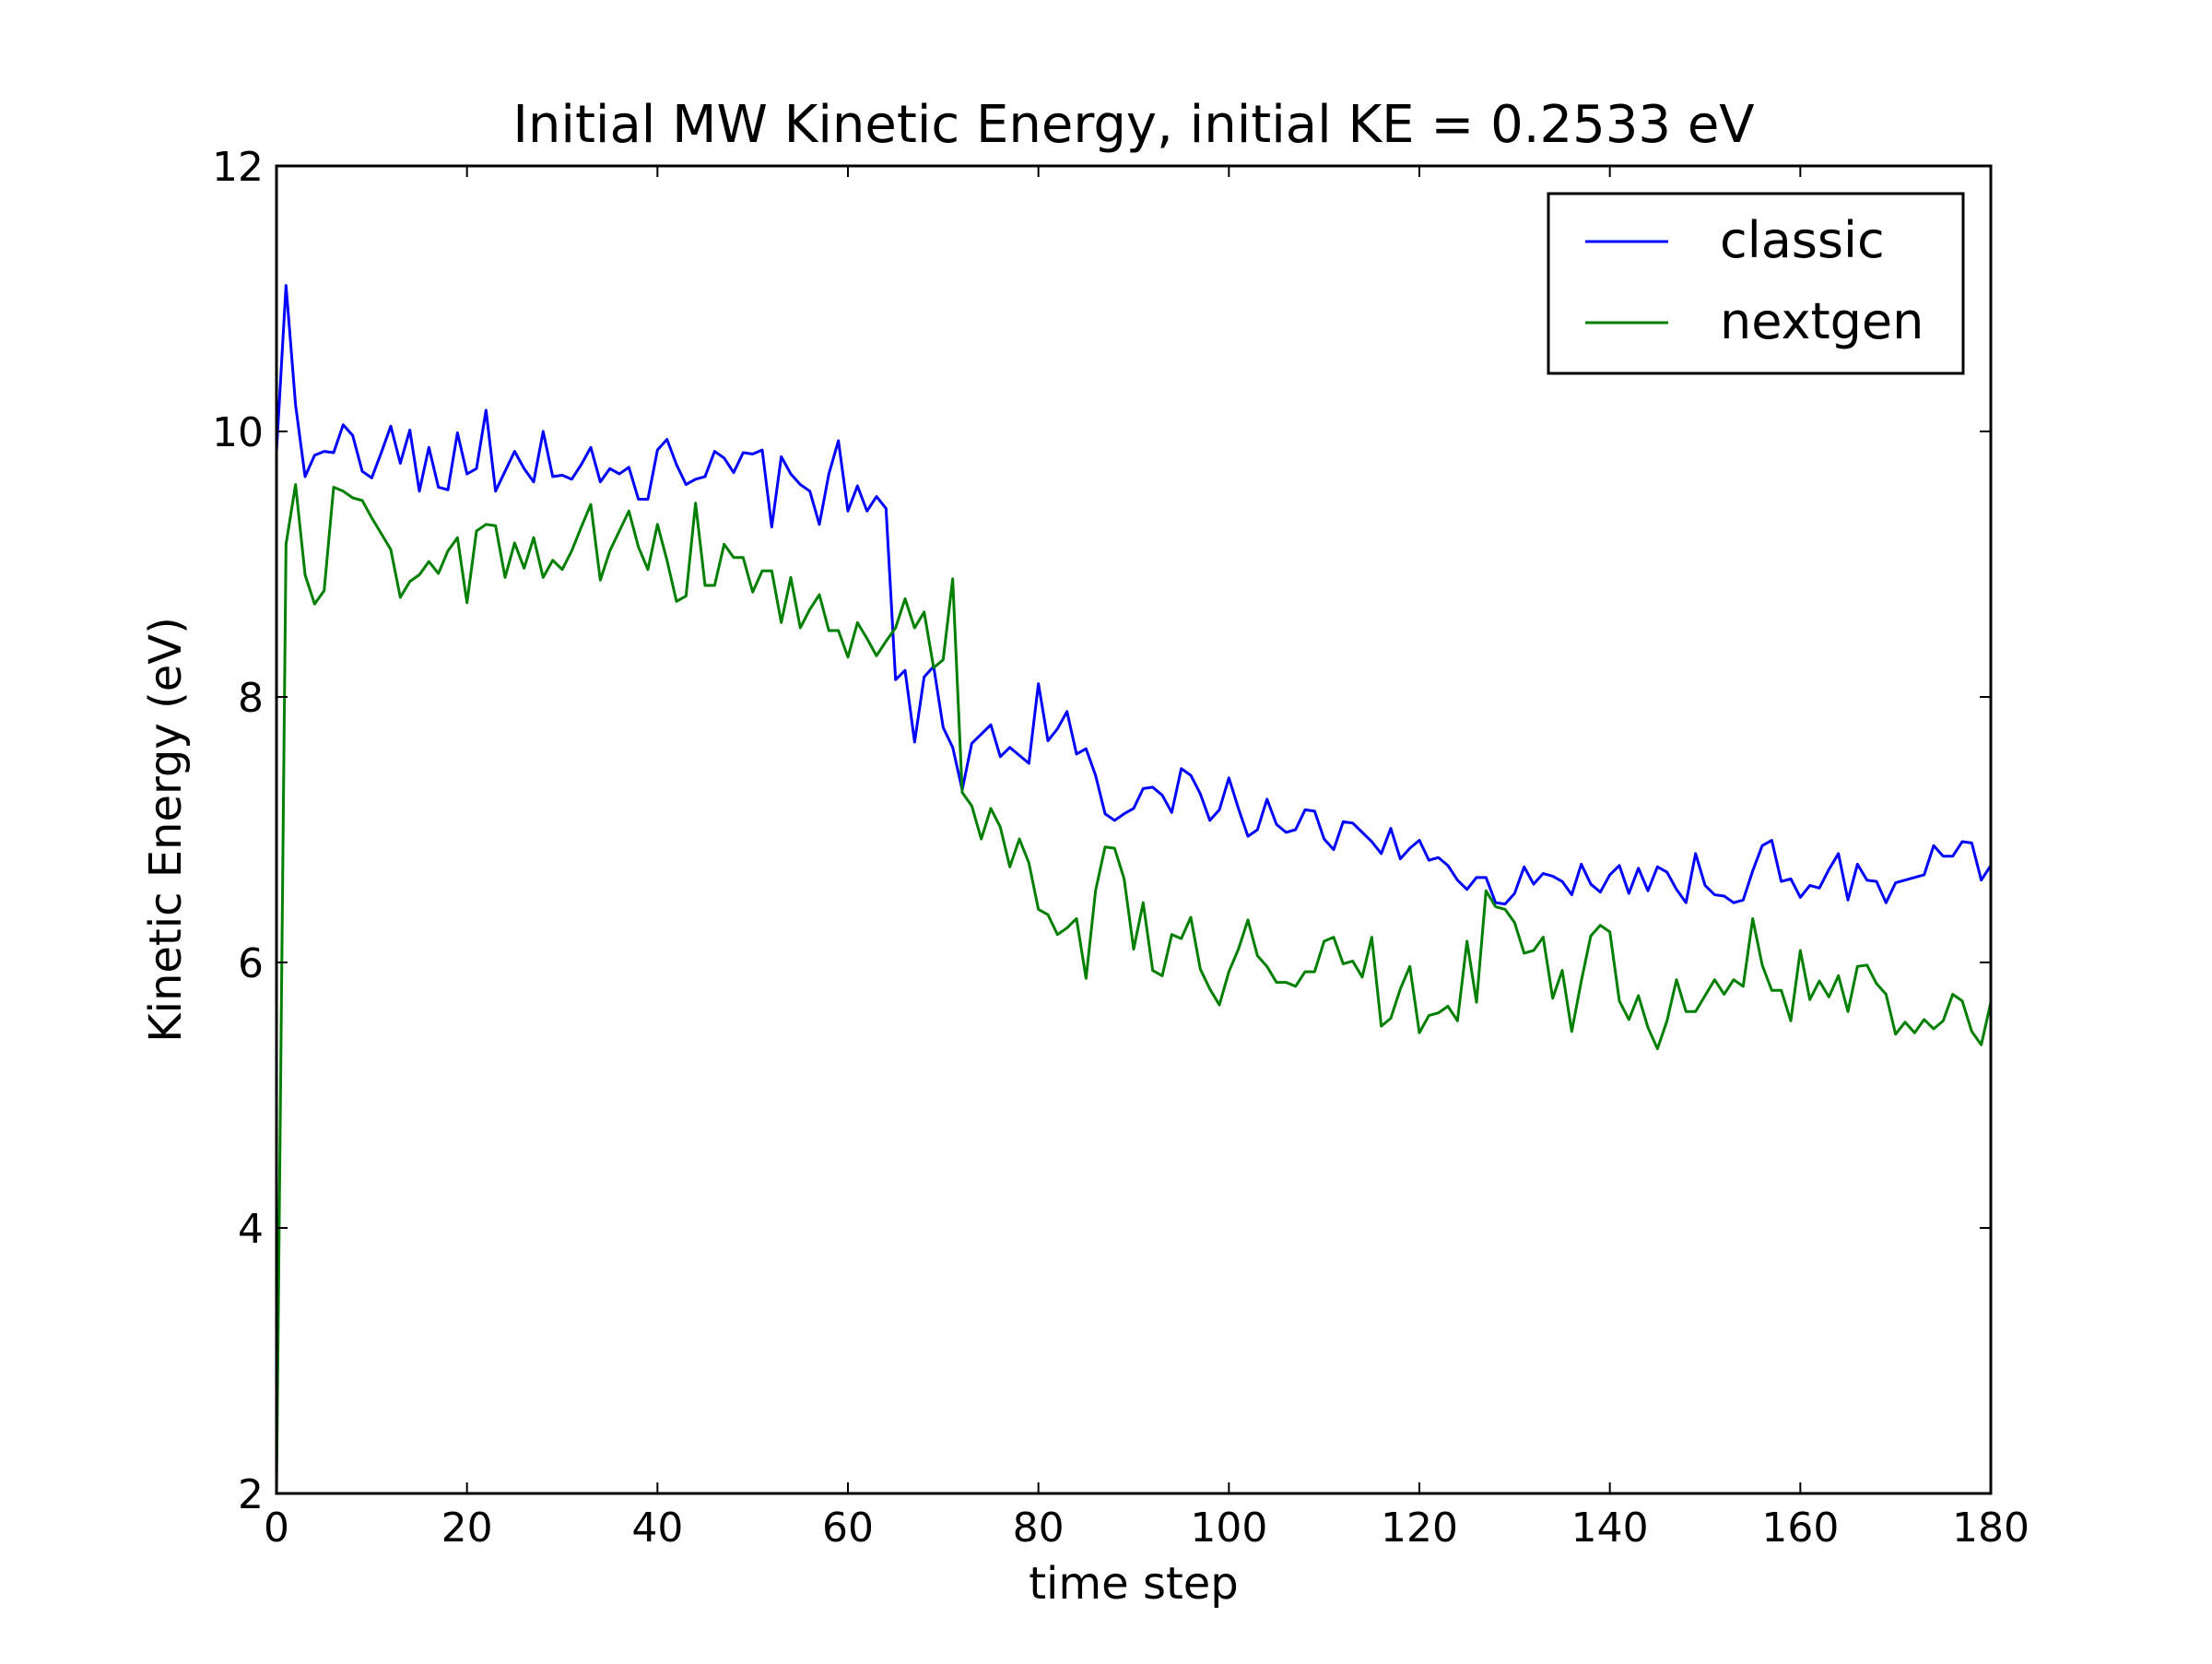  Describe the element at coordinates (1228, 1528) in the screenshot. I see `x-tick-label: 100` at that location.